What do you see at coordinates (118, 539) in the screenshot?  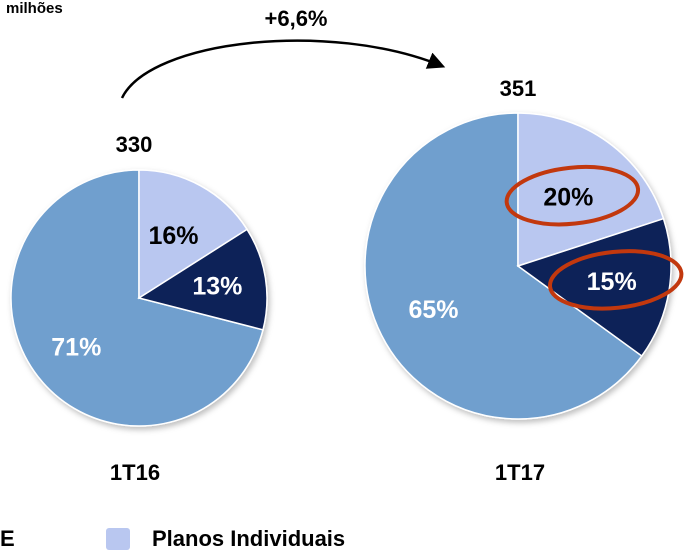 I see `legend-swatch-planos-individuais` at bounding box center [118, 539].